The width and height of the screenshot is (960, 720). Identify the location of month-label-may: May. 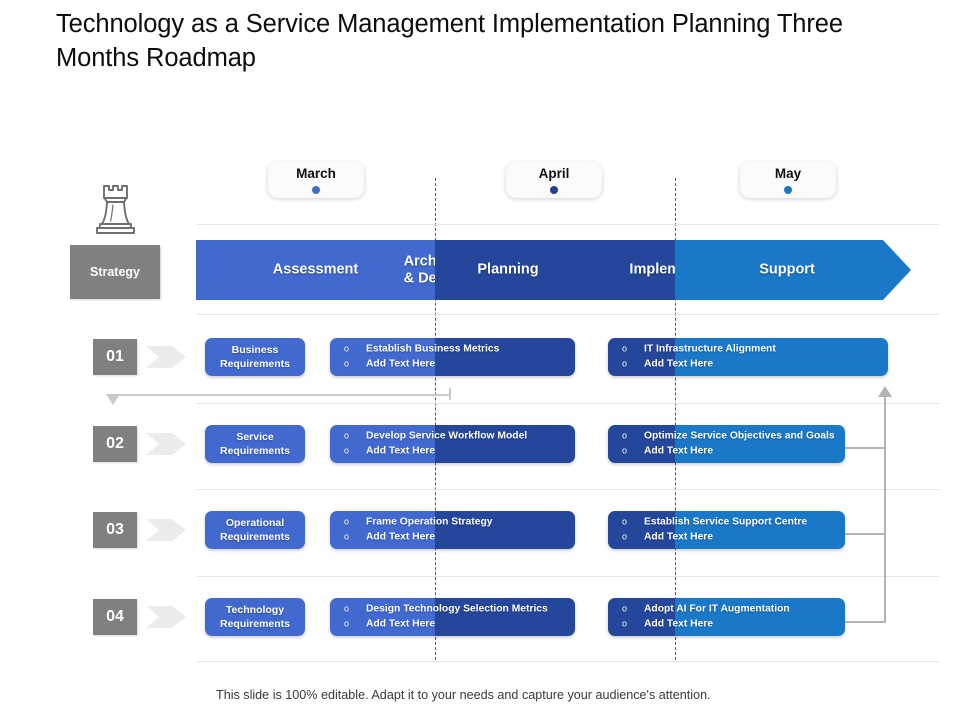
(788, 173).